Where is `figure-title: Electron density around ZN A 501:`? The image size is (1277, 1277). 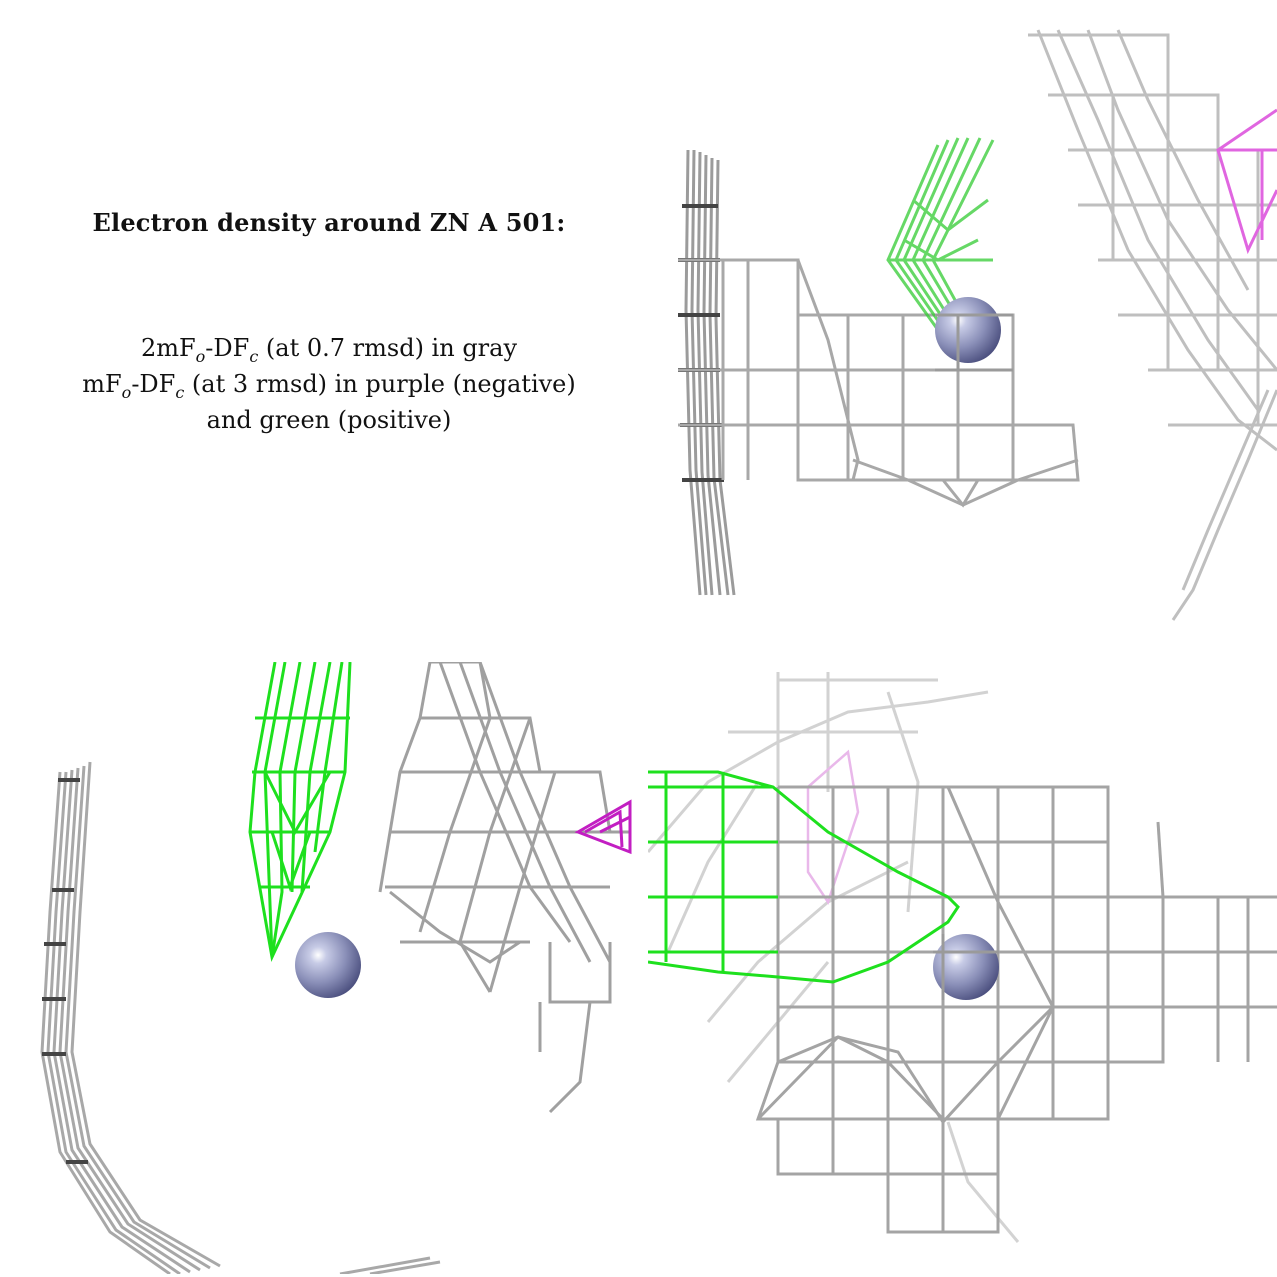
figure-title: Electron density around ZN A 501: is located at coordinates (329, 222).